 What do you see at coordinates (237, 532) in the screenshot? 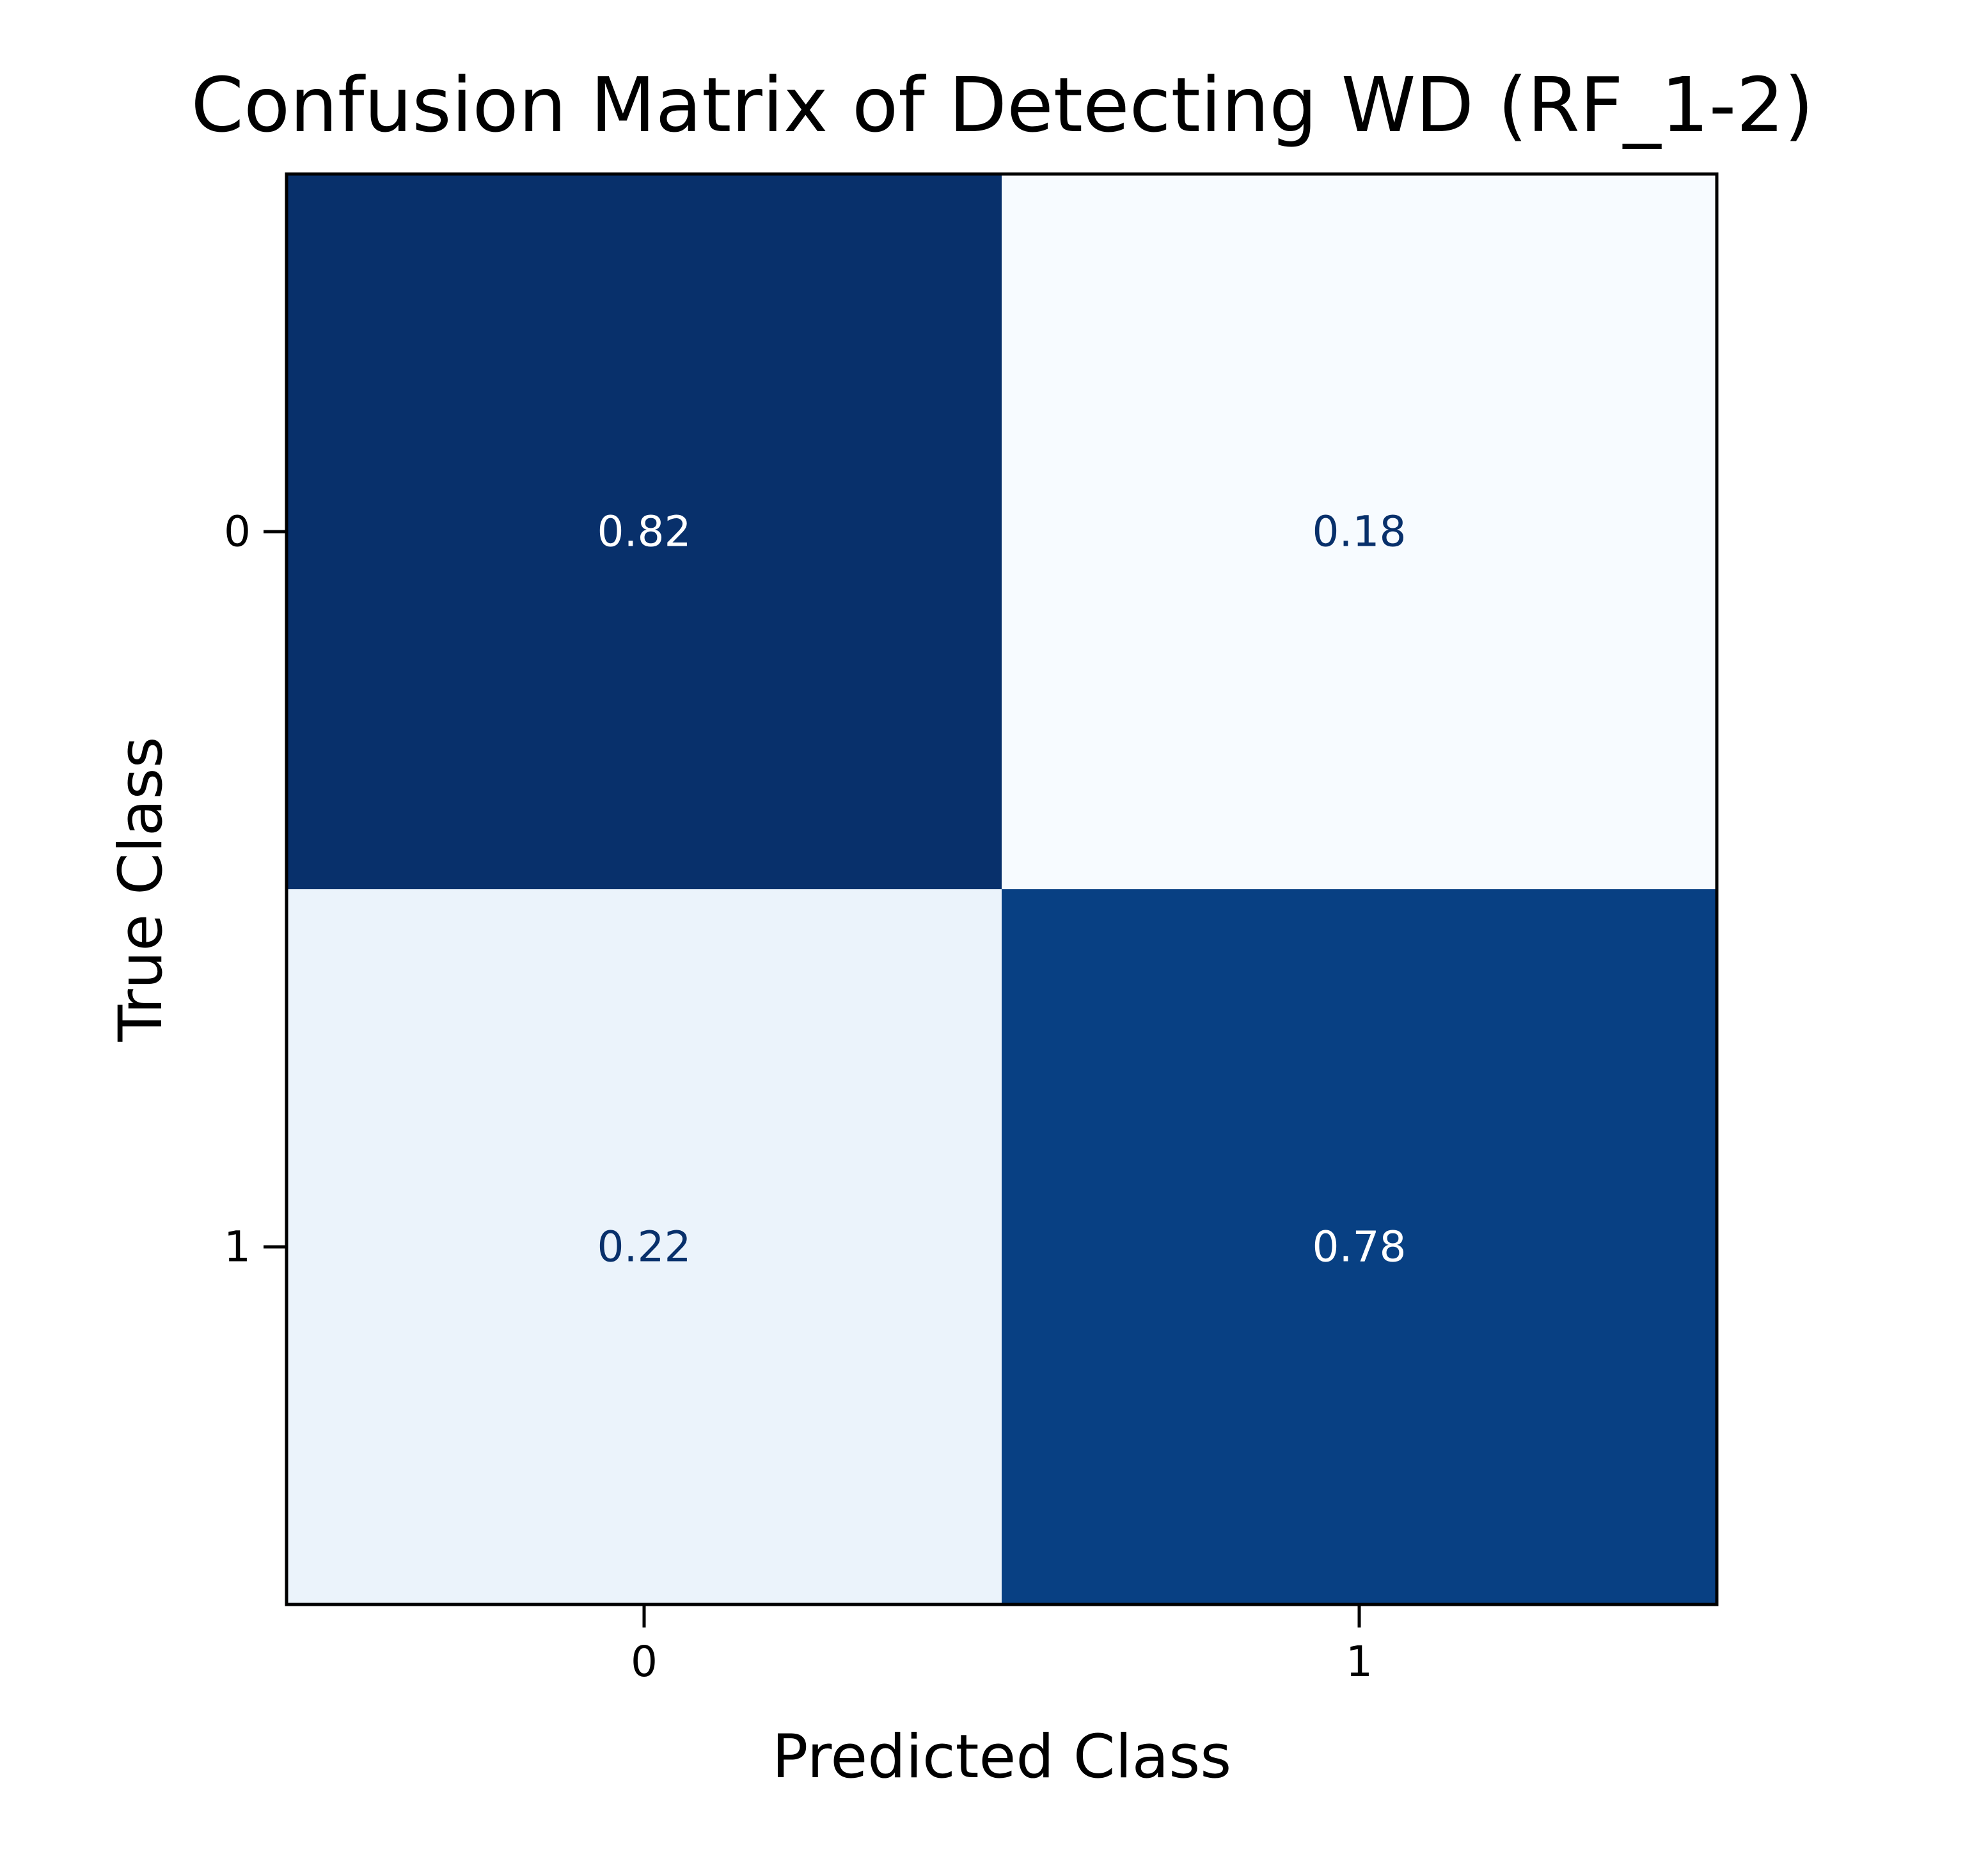
I see `y-tick-label: 0` at bounding box center [237, 532].